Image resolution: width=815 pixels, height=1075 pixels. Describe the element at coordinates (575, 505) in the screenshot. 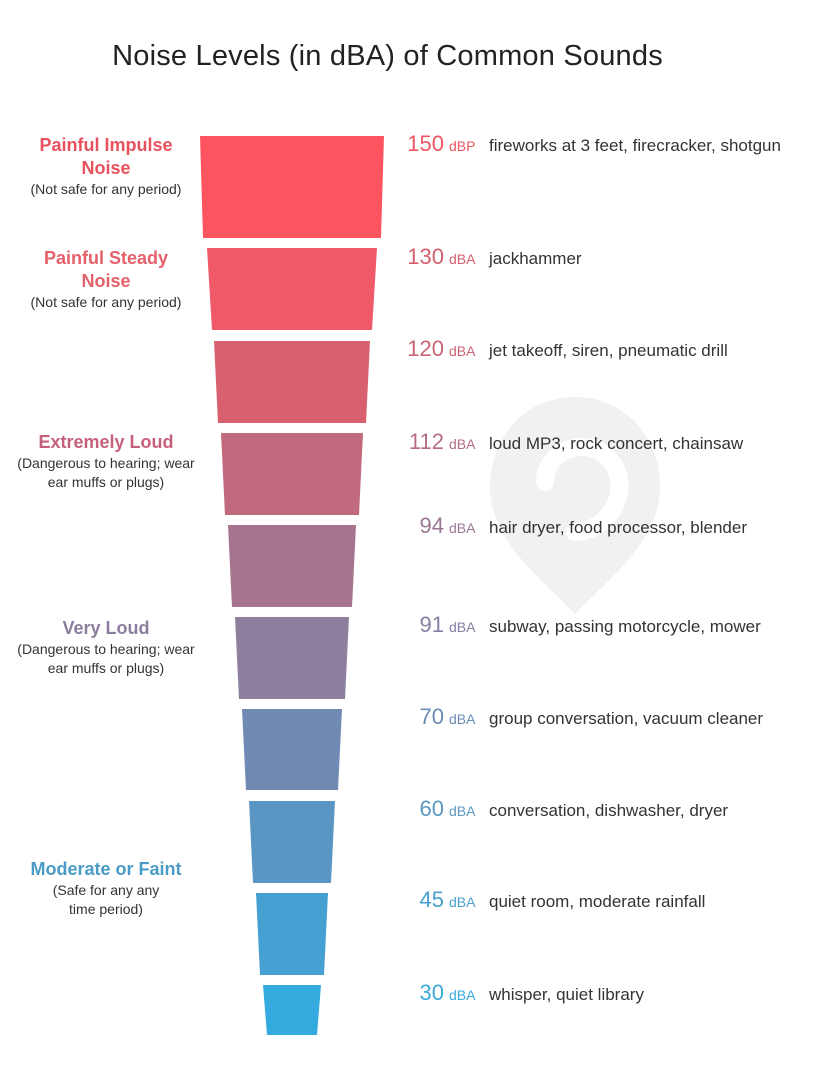

I see `location-pin-icon` at that location.